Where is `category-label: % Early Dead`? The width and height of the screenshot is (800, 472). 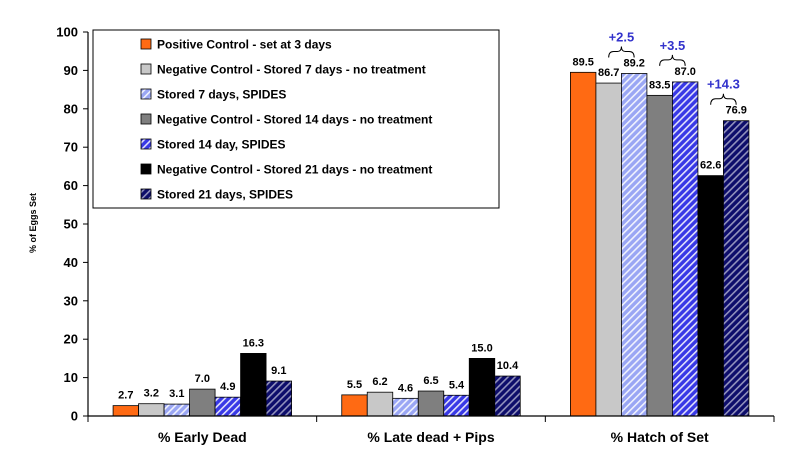 category-label: % Early Dead is located at coordinates (202, 437).